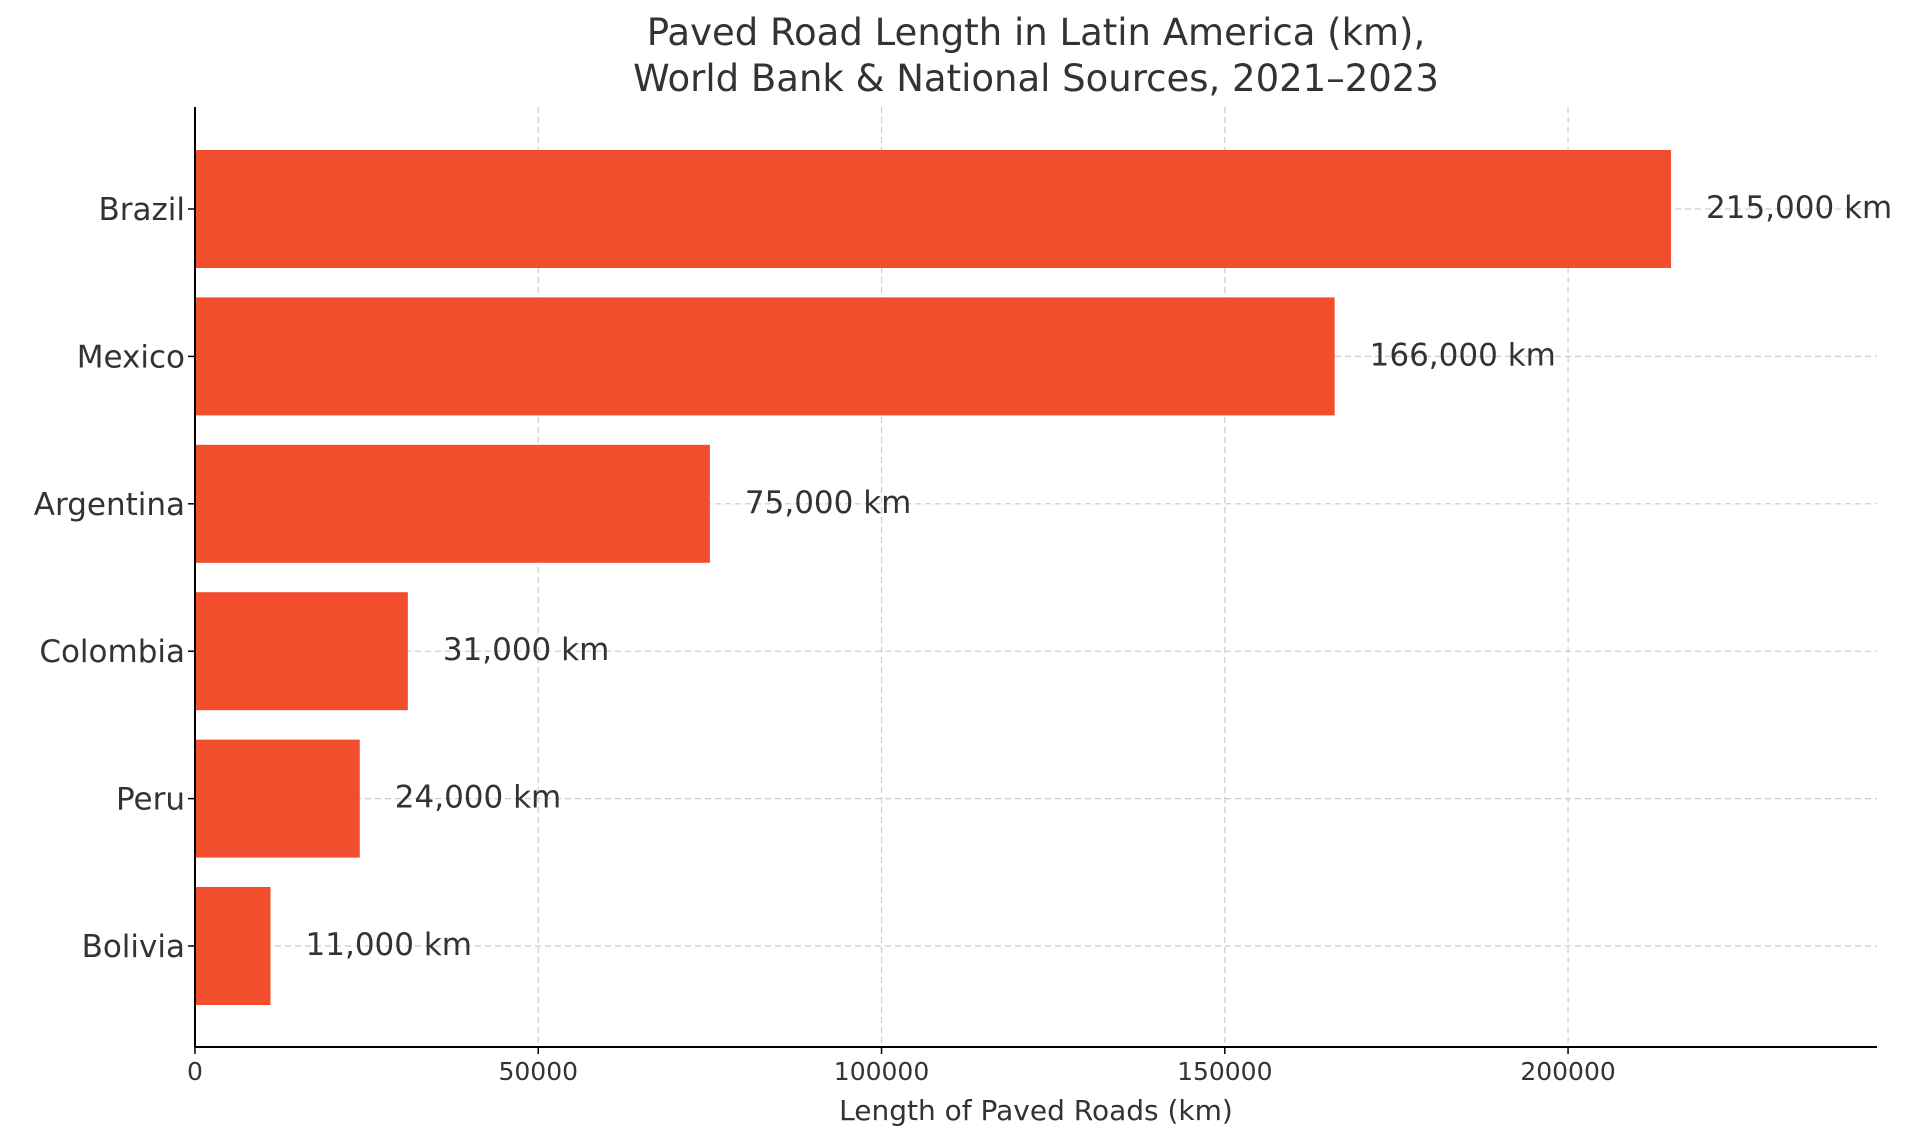  Describe the element at coordinates (933, 209) in the screenshot. I see `bar-brazil` at that location.